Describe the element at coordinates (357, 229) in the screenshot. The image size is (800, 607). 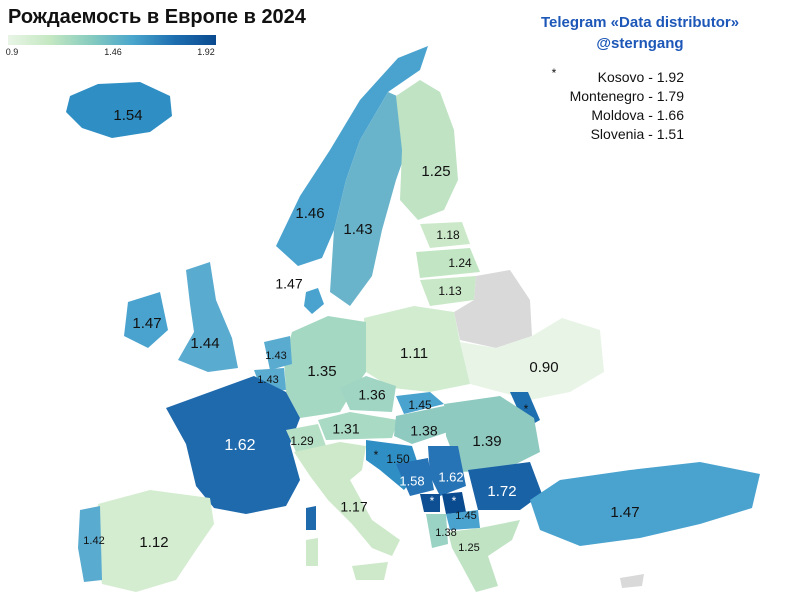
I see `label-sweden: 1.43` at that location.